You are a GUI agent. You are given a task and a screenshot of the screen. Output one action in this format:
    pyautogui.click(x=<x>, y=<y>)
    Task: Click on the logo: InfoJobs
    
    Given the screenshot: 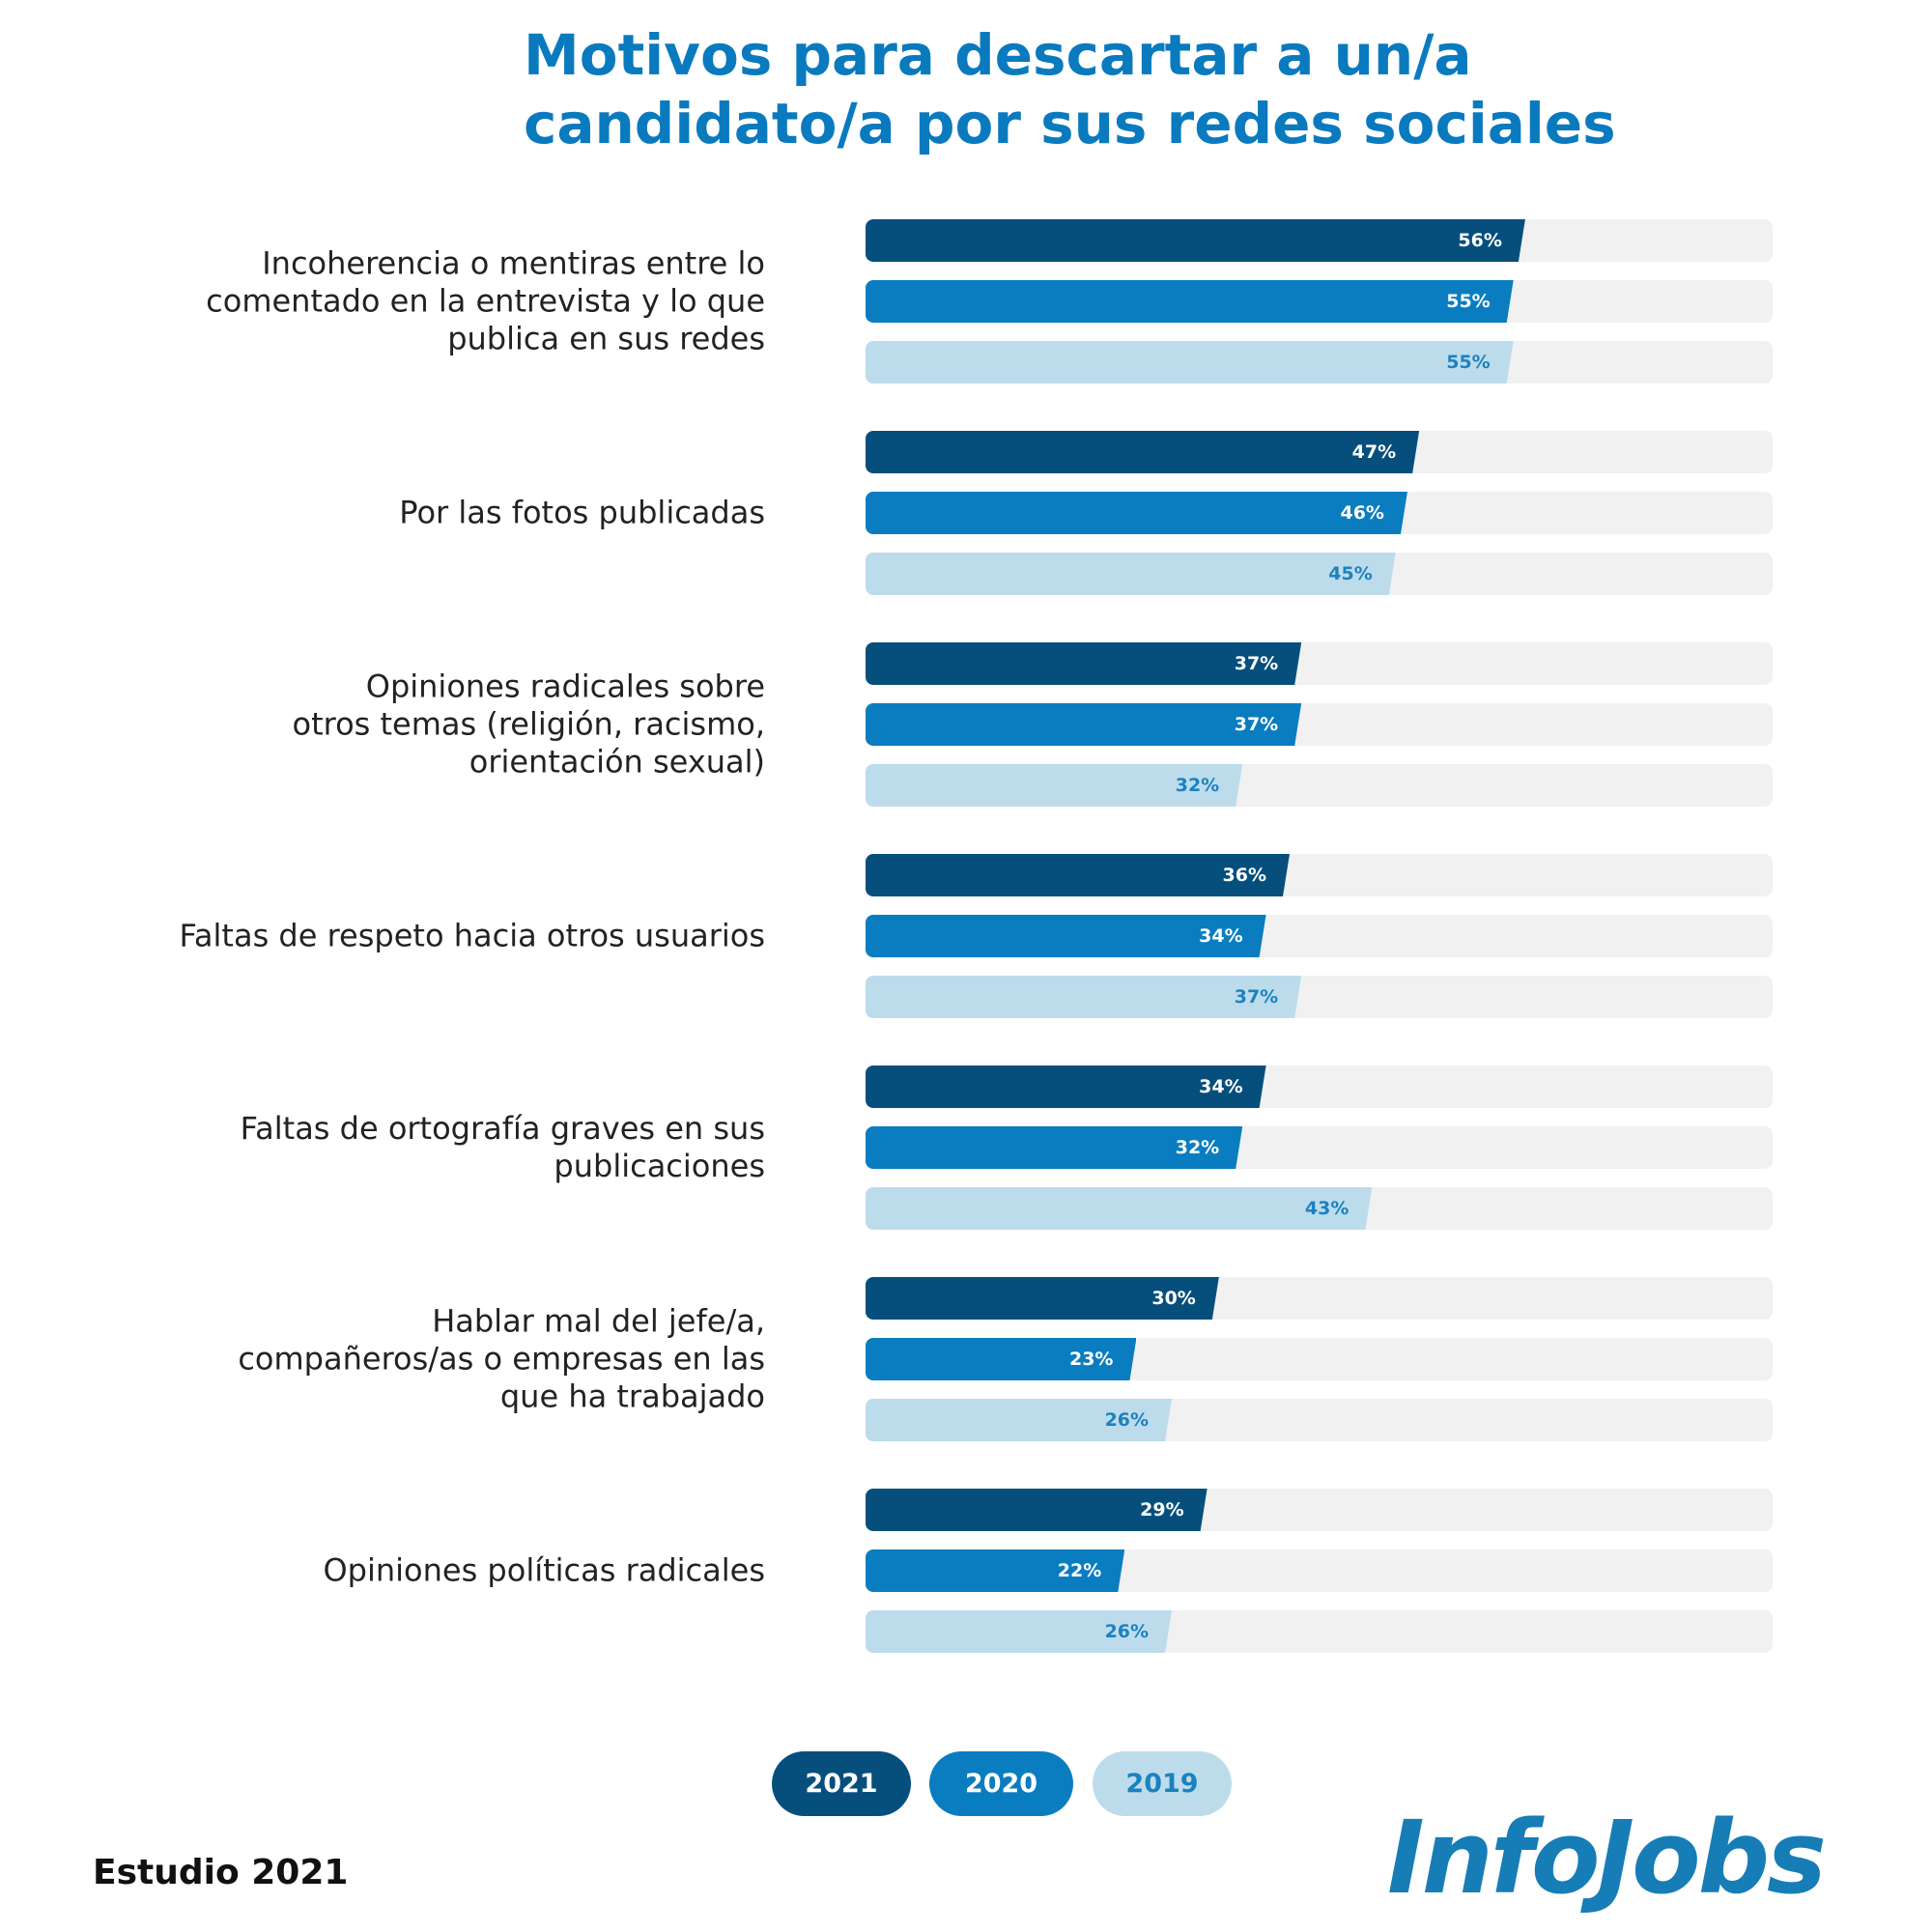 What is the action you would take?
    pyautogui.click(x=1607, y=1858)
    